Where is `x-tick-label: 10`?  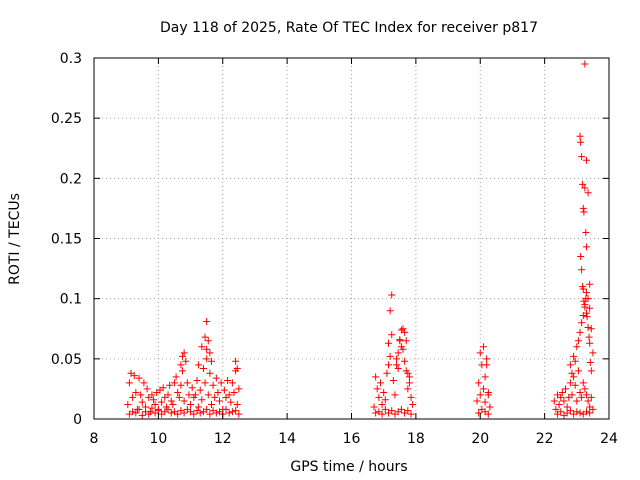
x-tick-label: 10 is located at coordinates (158, 439).